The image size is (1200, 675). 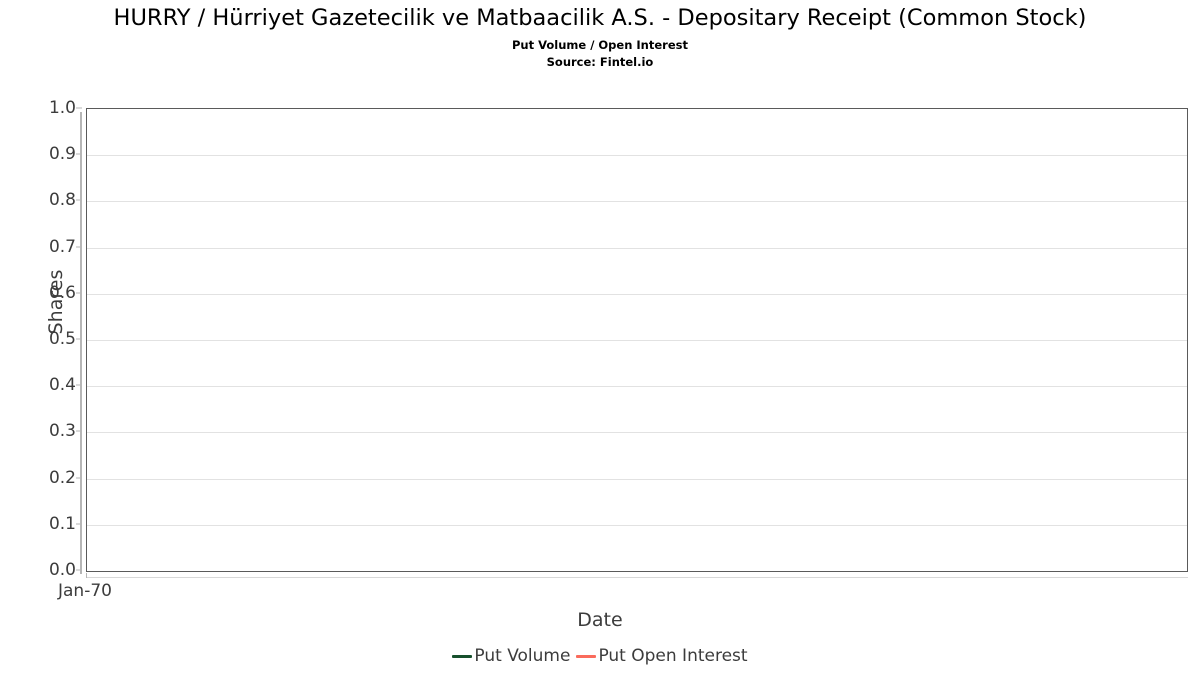 I want to click on legend-item: Put Open Interest, so click(x=662, y=656).